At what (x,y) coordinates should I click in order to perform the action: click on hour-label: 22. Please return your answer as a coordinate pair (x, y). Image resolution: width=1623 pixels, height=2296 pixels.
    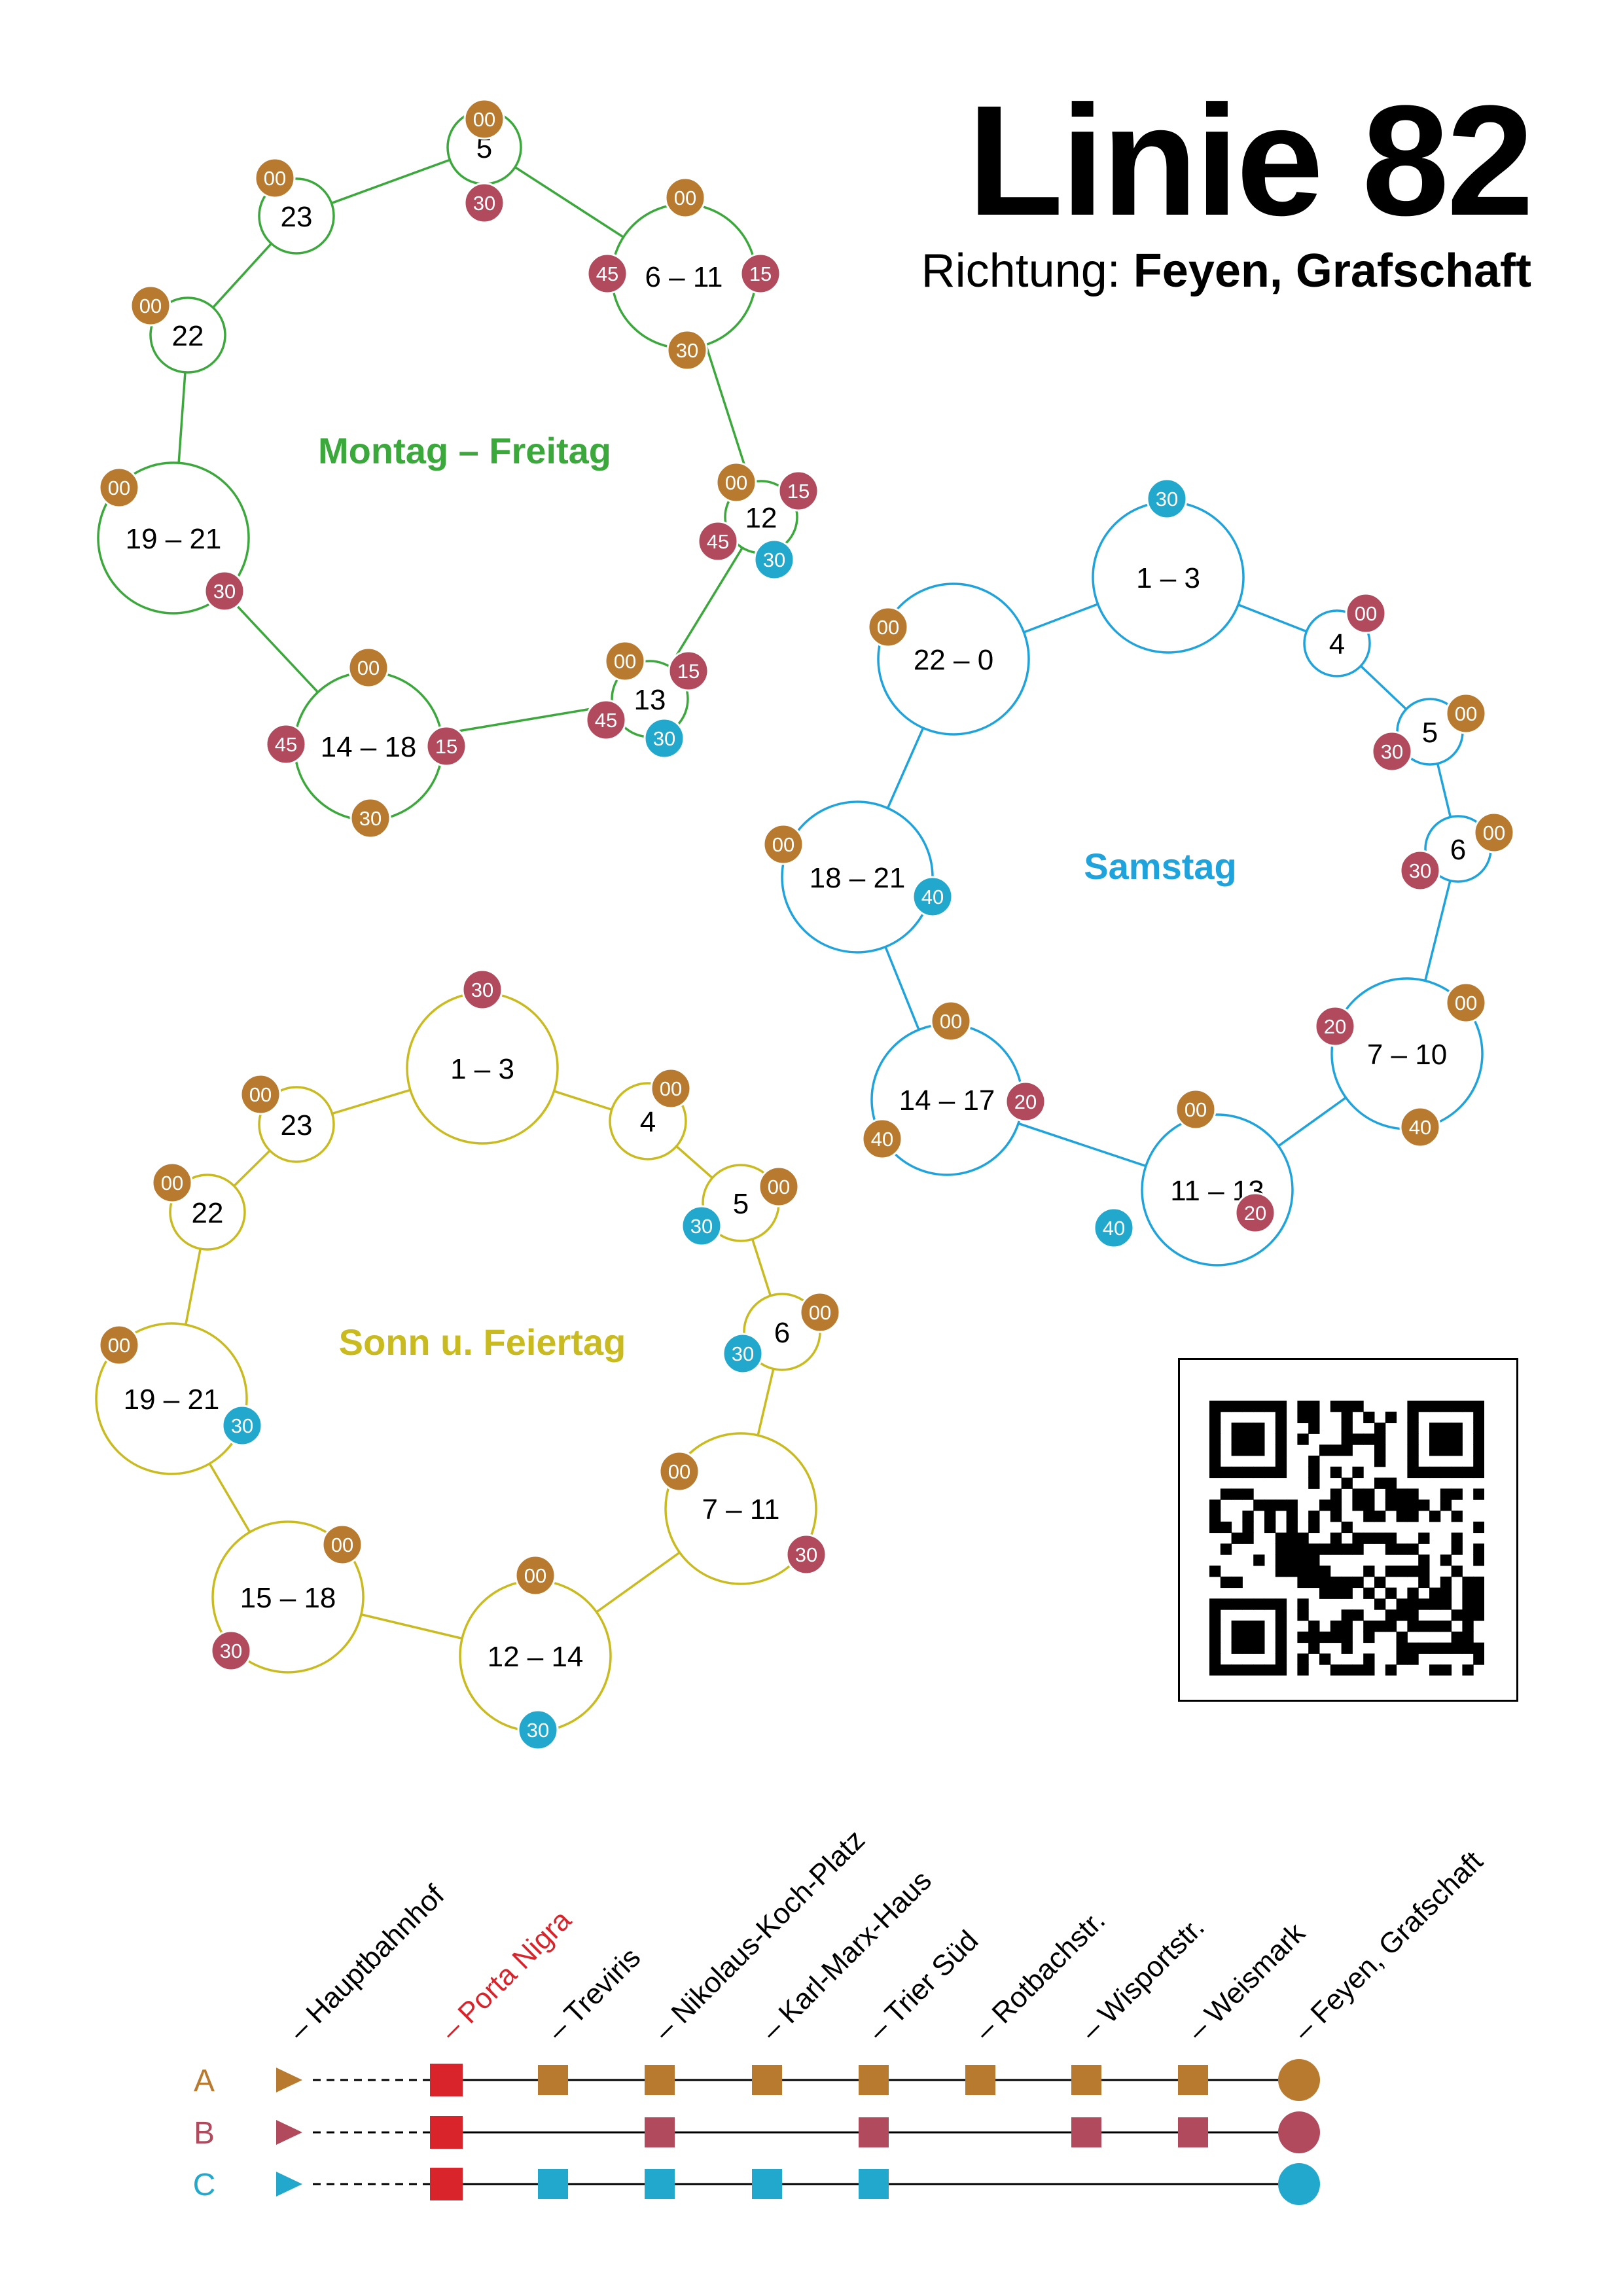
    Looking at the image, I should click on (188, 336).